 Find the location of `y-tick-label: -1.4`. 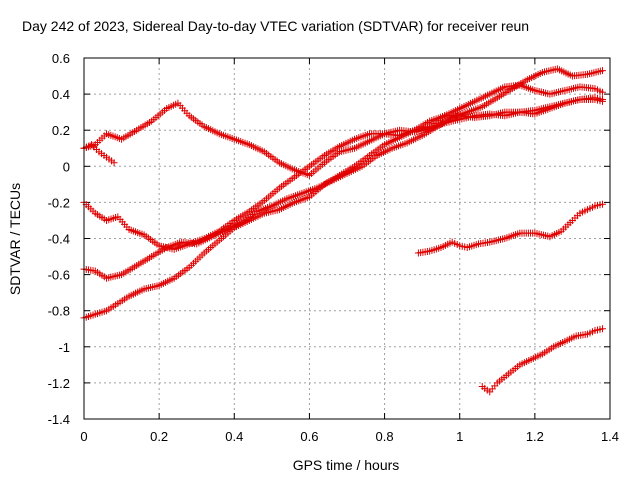

y-tick-label: -1.4 is located at coordinates (59, 419).